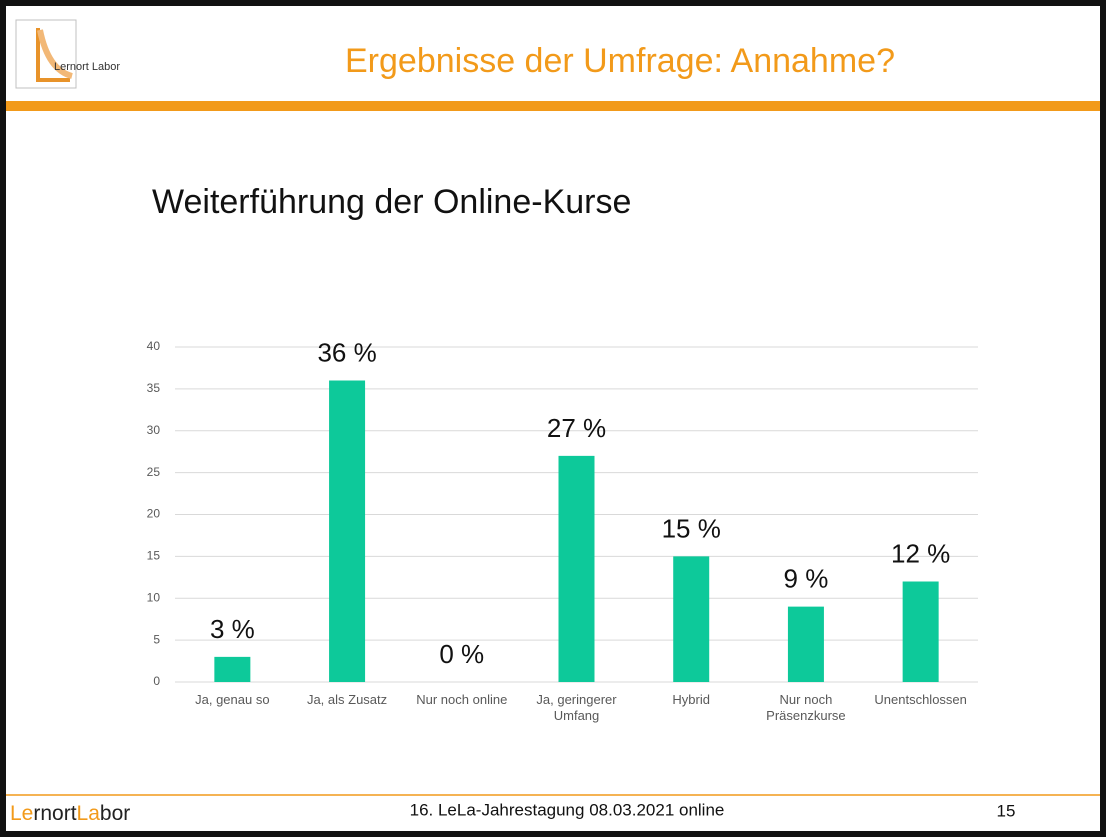 This screenshot has width=1106, height=837. I want to click on y-tick-label: 5, so click(156, 639).